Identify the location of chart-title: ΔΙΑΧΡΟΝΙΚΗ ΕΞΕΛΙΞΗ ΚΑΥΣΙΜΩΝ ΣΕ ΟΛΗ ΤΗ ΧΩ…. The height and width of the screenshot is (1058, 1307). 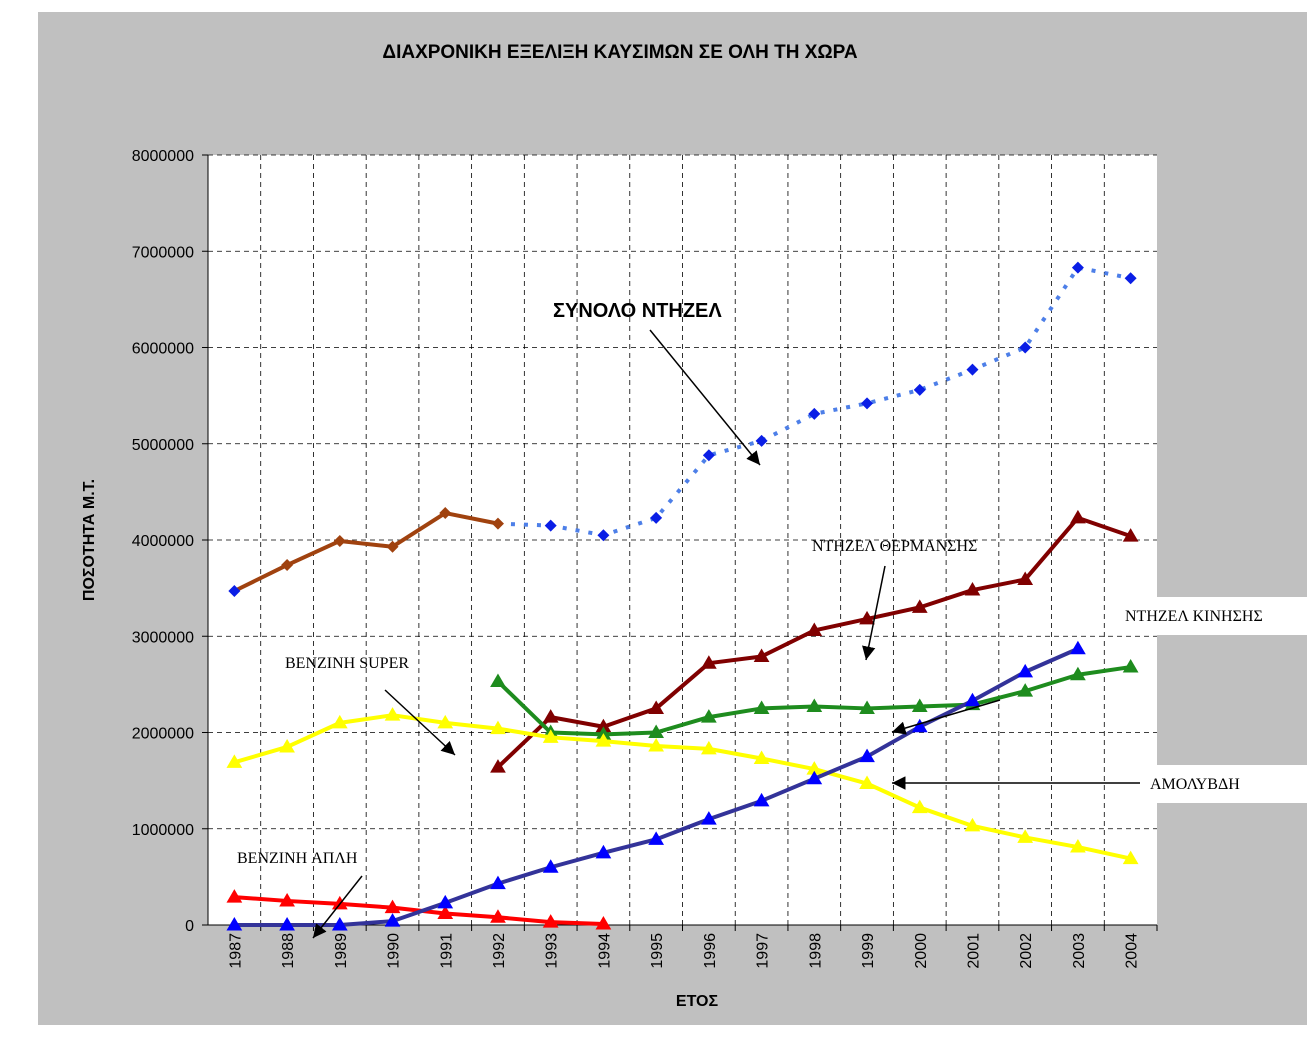
(619, 52).